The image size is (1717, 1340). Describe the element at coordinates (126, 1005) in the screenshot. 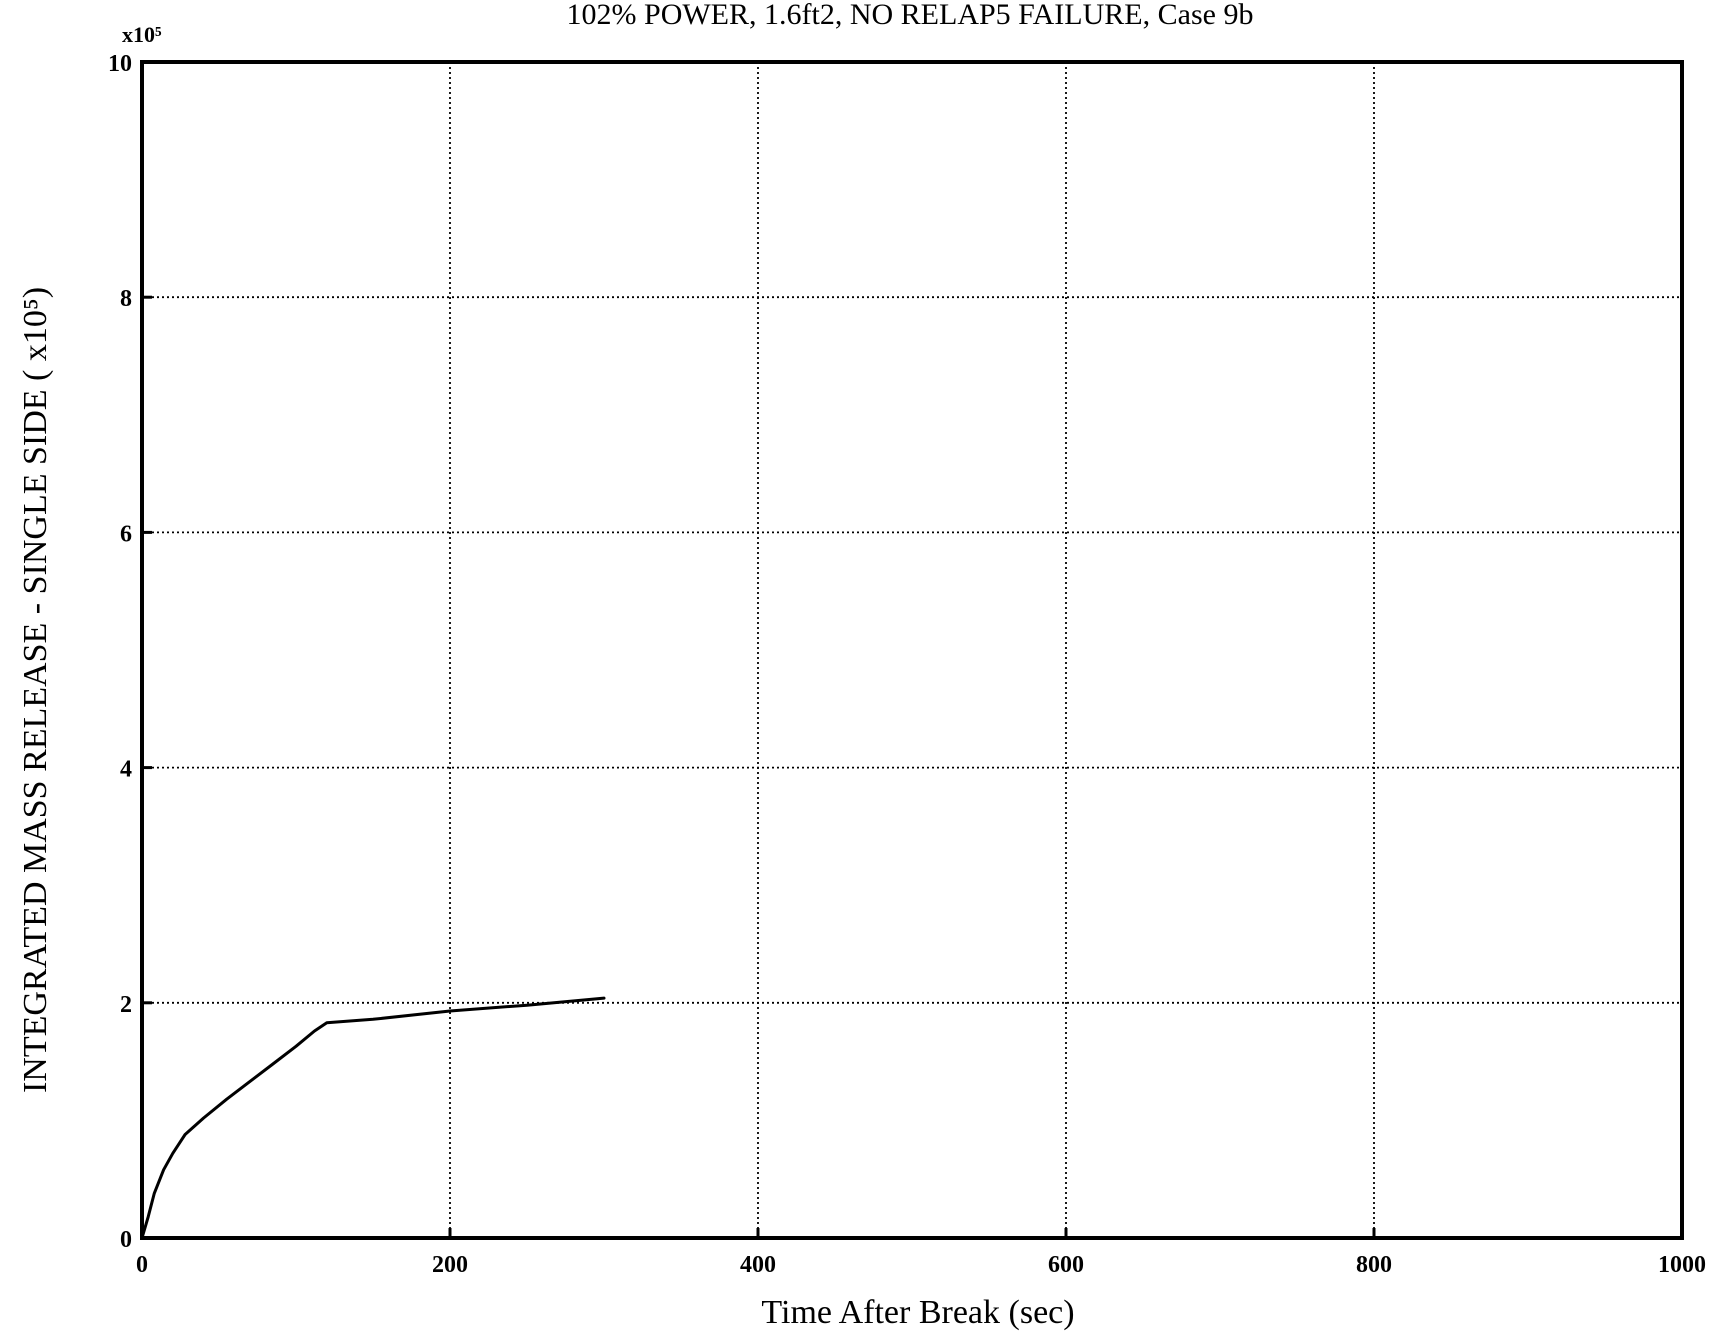

I see `y-tick-label: 2` at that location.